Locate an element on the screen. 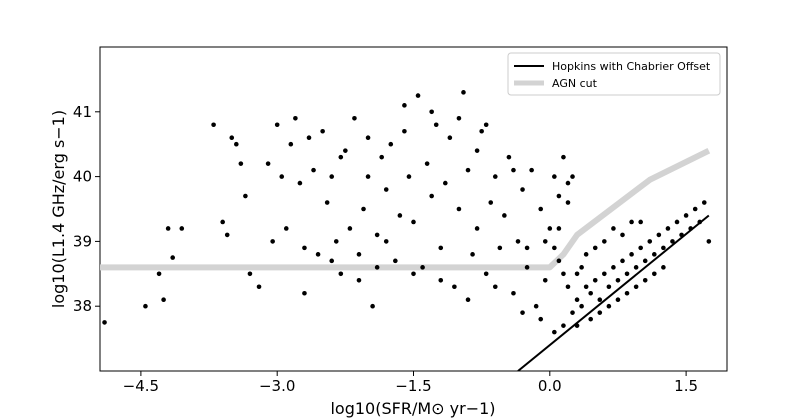 The width and height of the screenshot is (806, 419). legend-label-hopkins: Hopkins with Chabrier Offset is located at coordinates (631, 66).